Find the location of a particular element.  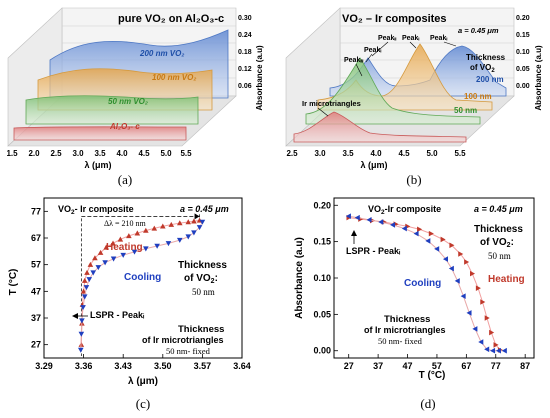

panel-d-peak-arrowhead is located at coordinates (354, 233).